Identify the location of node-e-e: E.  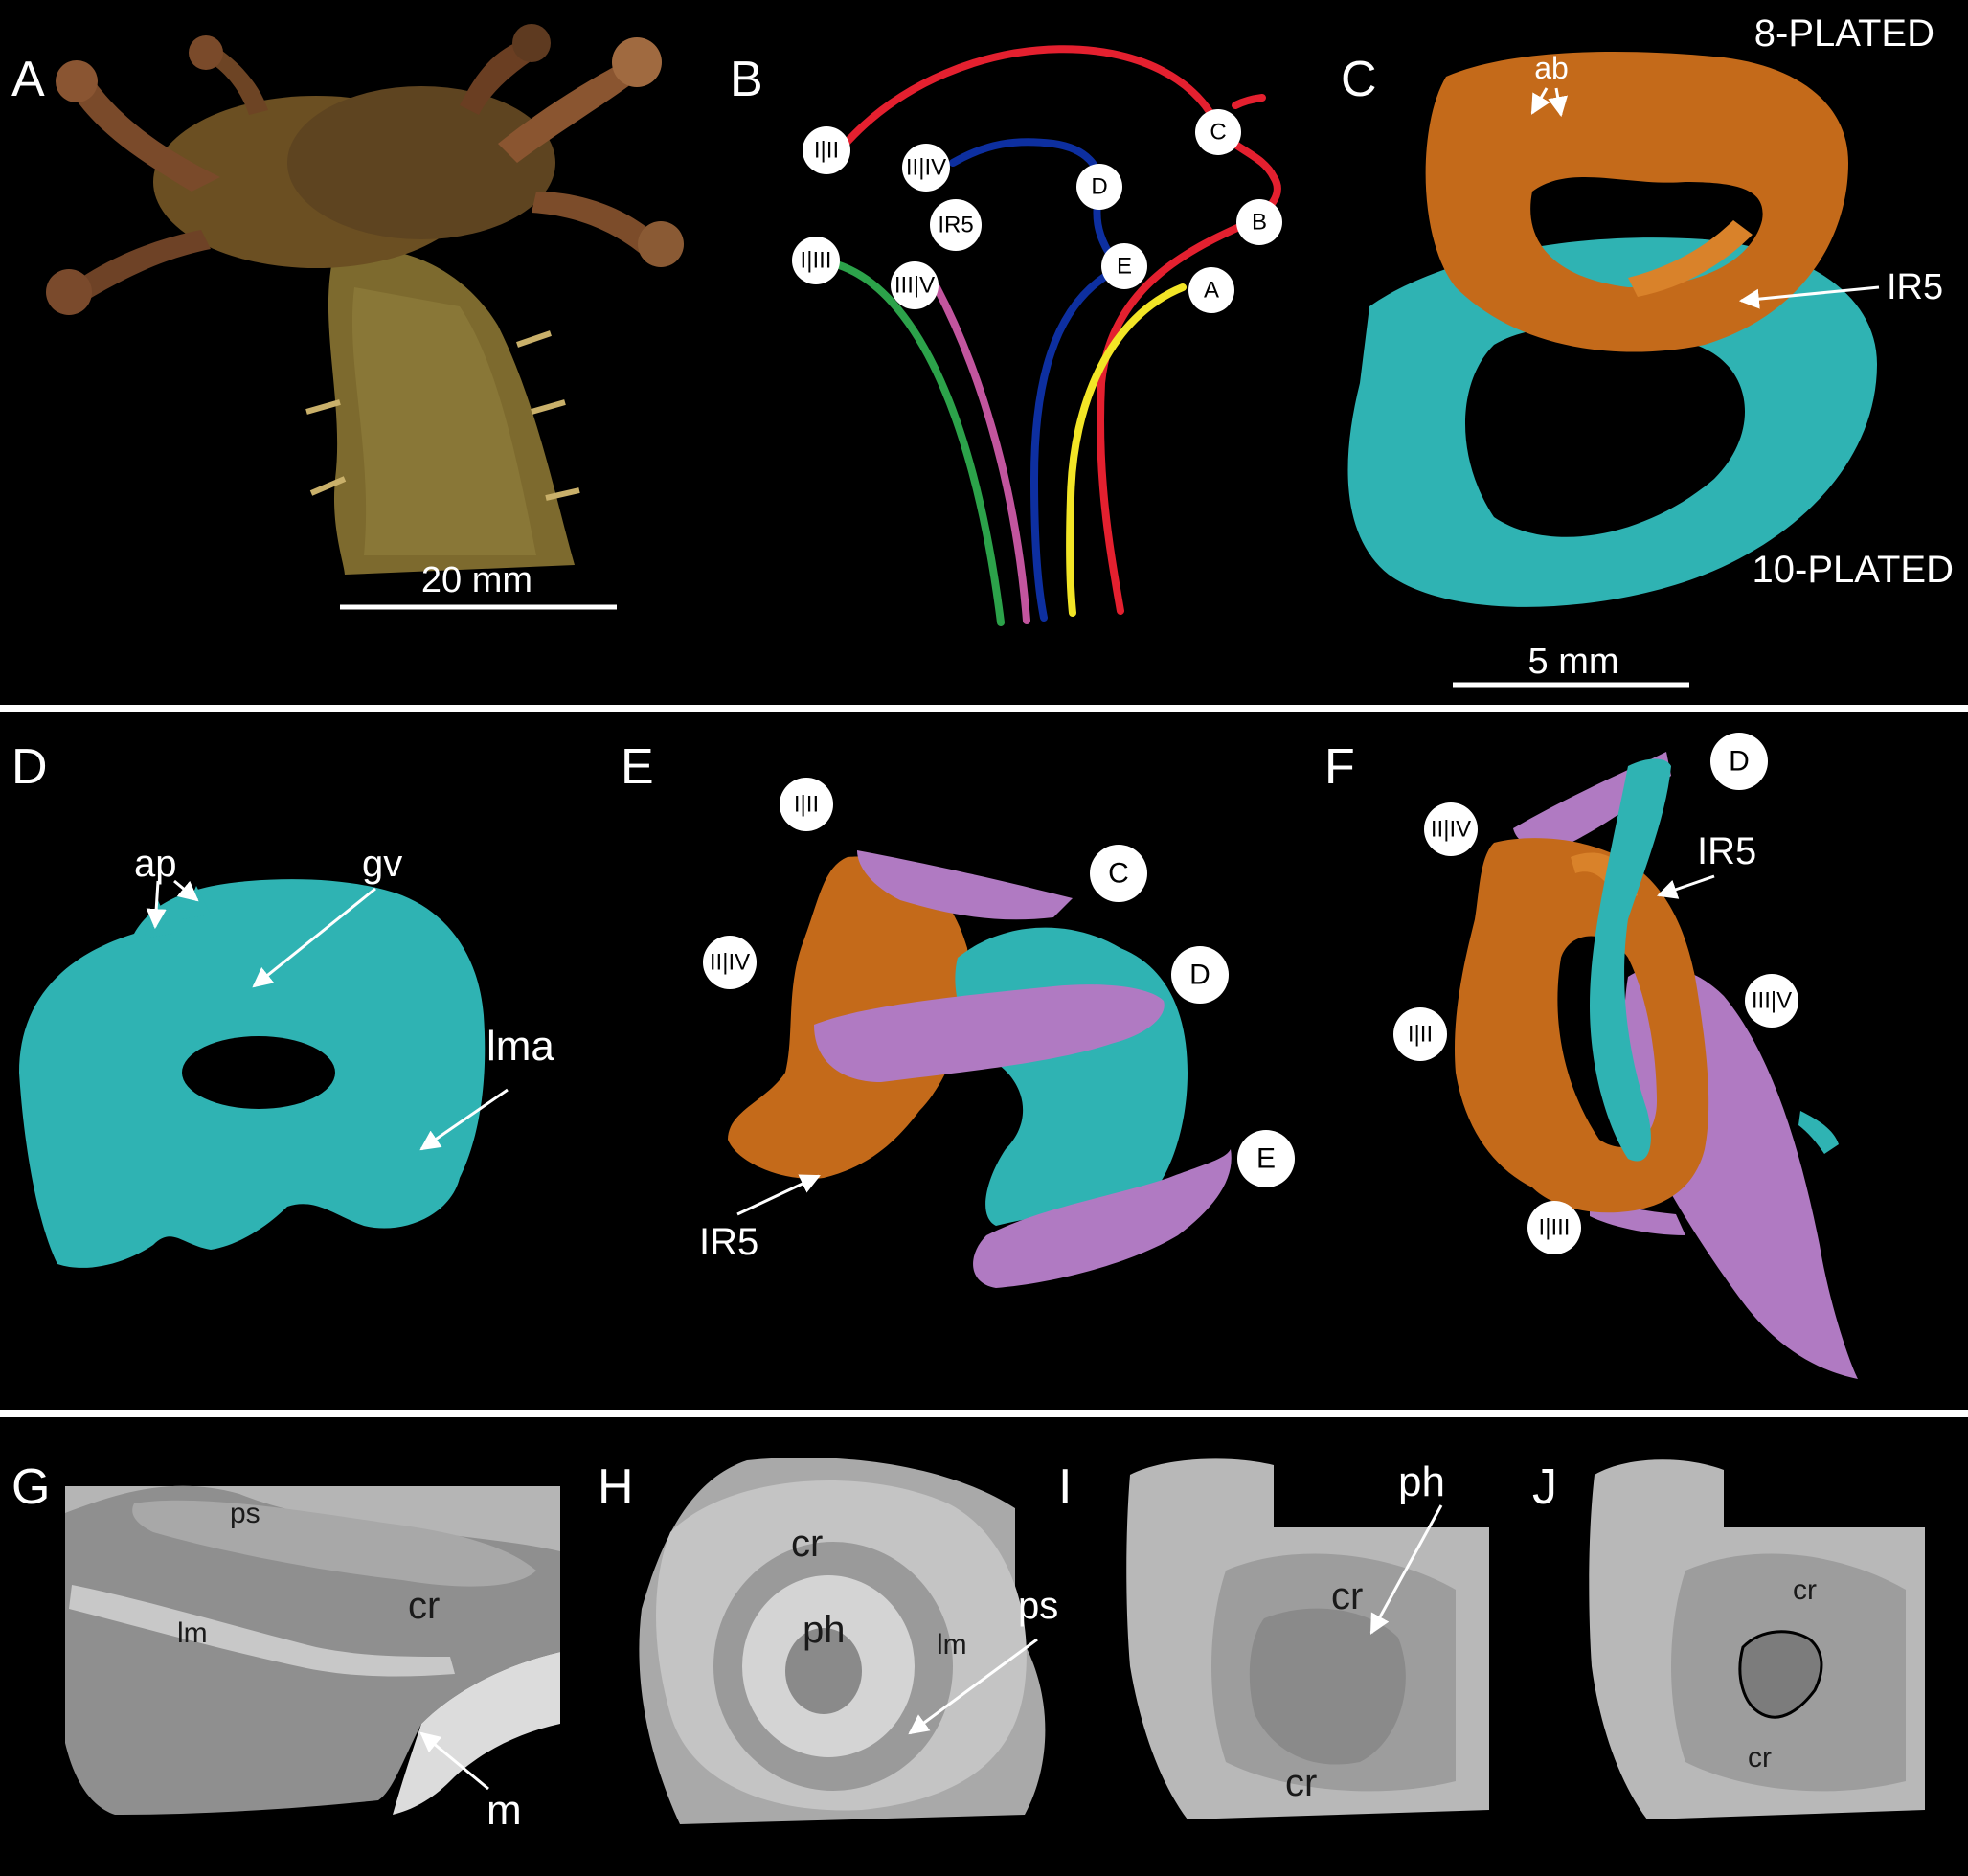
(1266, 1159).